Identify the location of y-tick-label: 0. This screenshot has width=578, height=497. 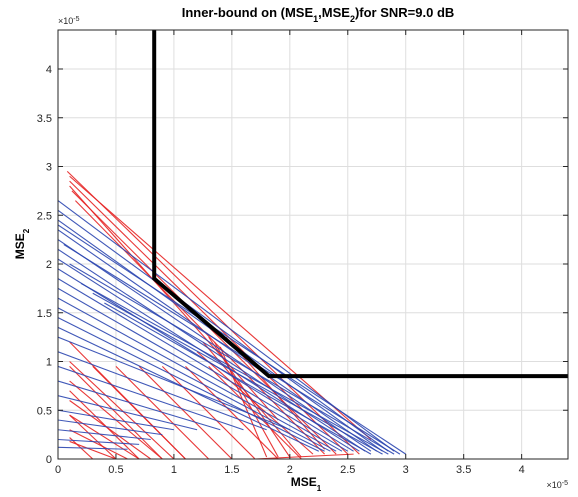
(49, 460).